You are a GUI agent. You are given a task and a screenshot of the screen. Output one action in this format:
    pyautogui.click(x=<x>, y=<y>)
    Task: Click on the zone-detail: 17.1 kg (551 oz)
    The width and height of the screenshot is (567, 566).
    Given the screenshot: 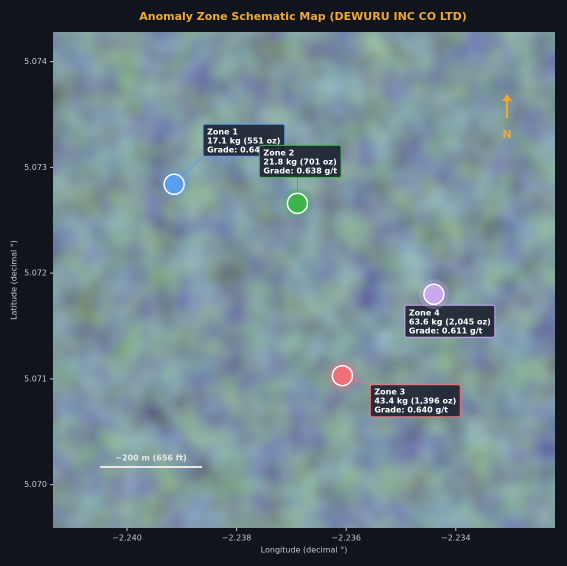 What is the action you would take?
    pyautogui.click(x=243, y=140)
    